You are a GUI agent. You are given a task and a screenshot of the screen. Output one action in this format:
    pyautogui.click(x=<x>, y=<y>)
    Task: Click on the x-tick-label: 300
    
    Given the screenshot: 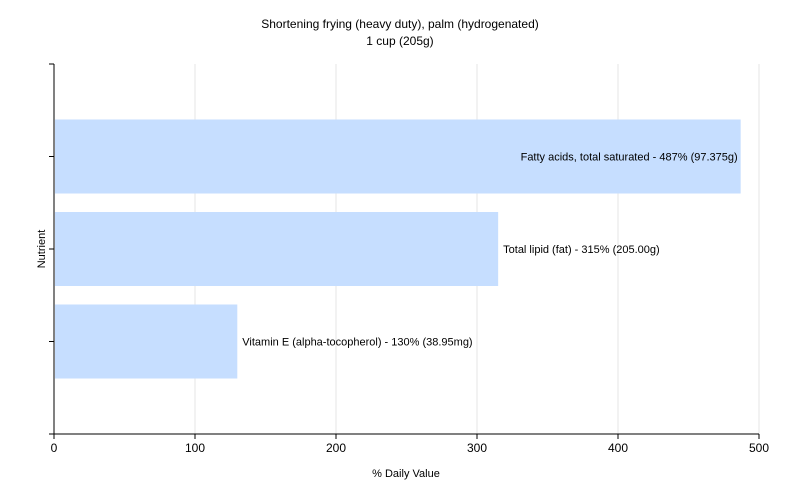 What is the action you would take?
    pyautogui.click(x=477, y=448)
    